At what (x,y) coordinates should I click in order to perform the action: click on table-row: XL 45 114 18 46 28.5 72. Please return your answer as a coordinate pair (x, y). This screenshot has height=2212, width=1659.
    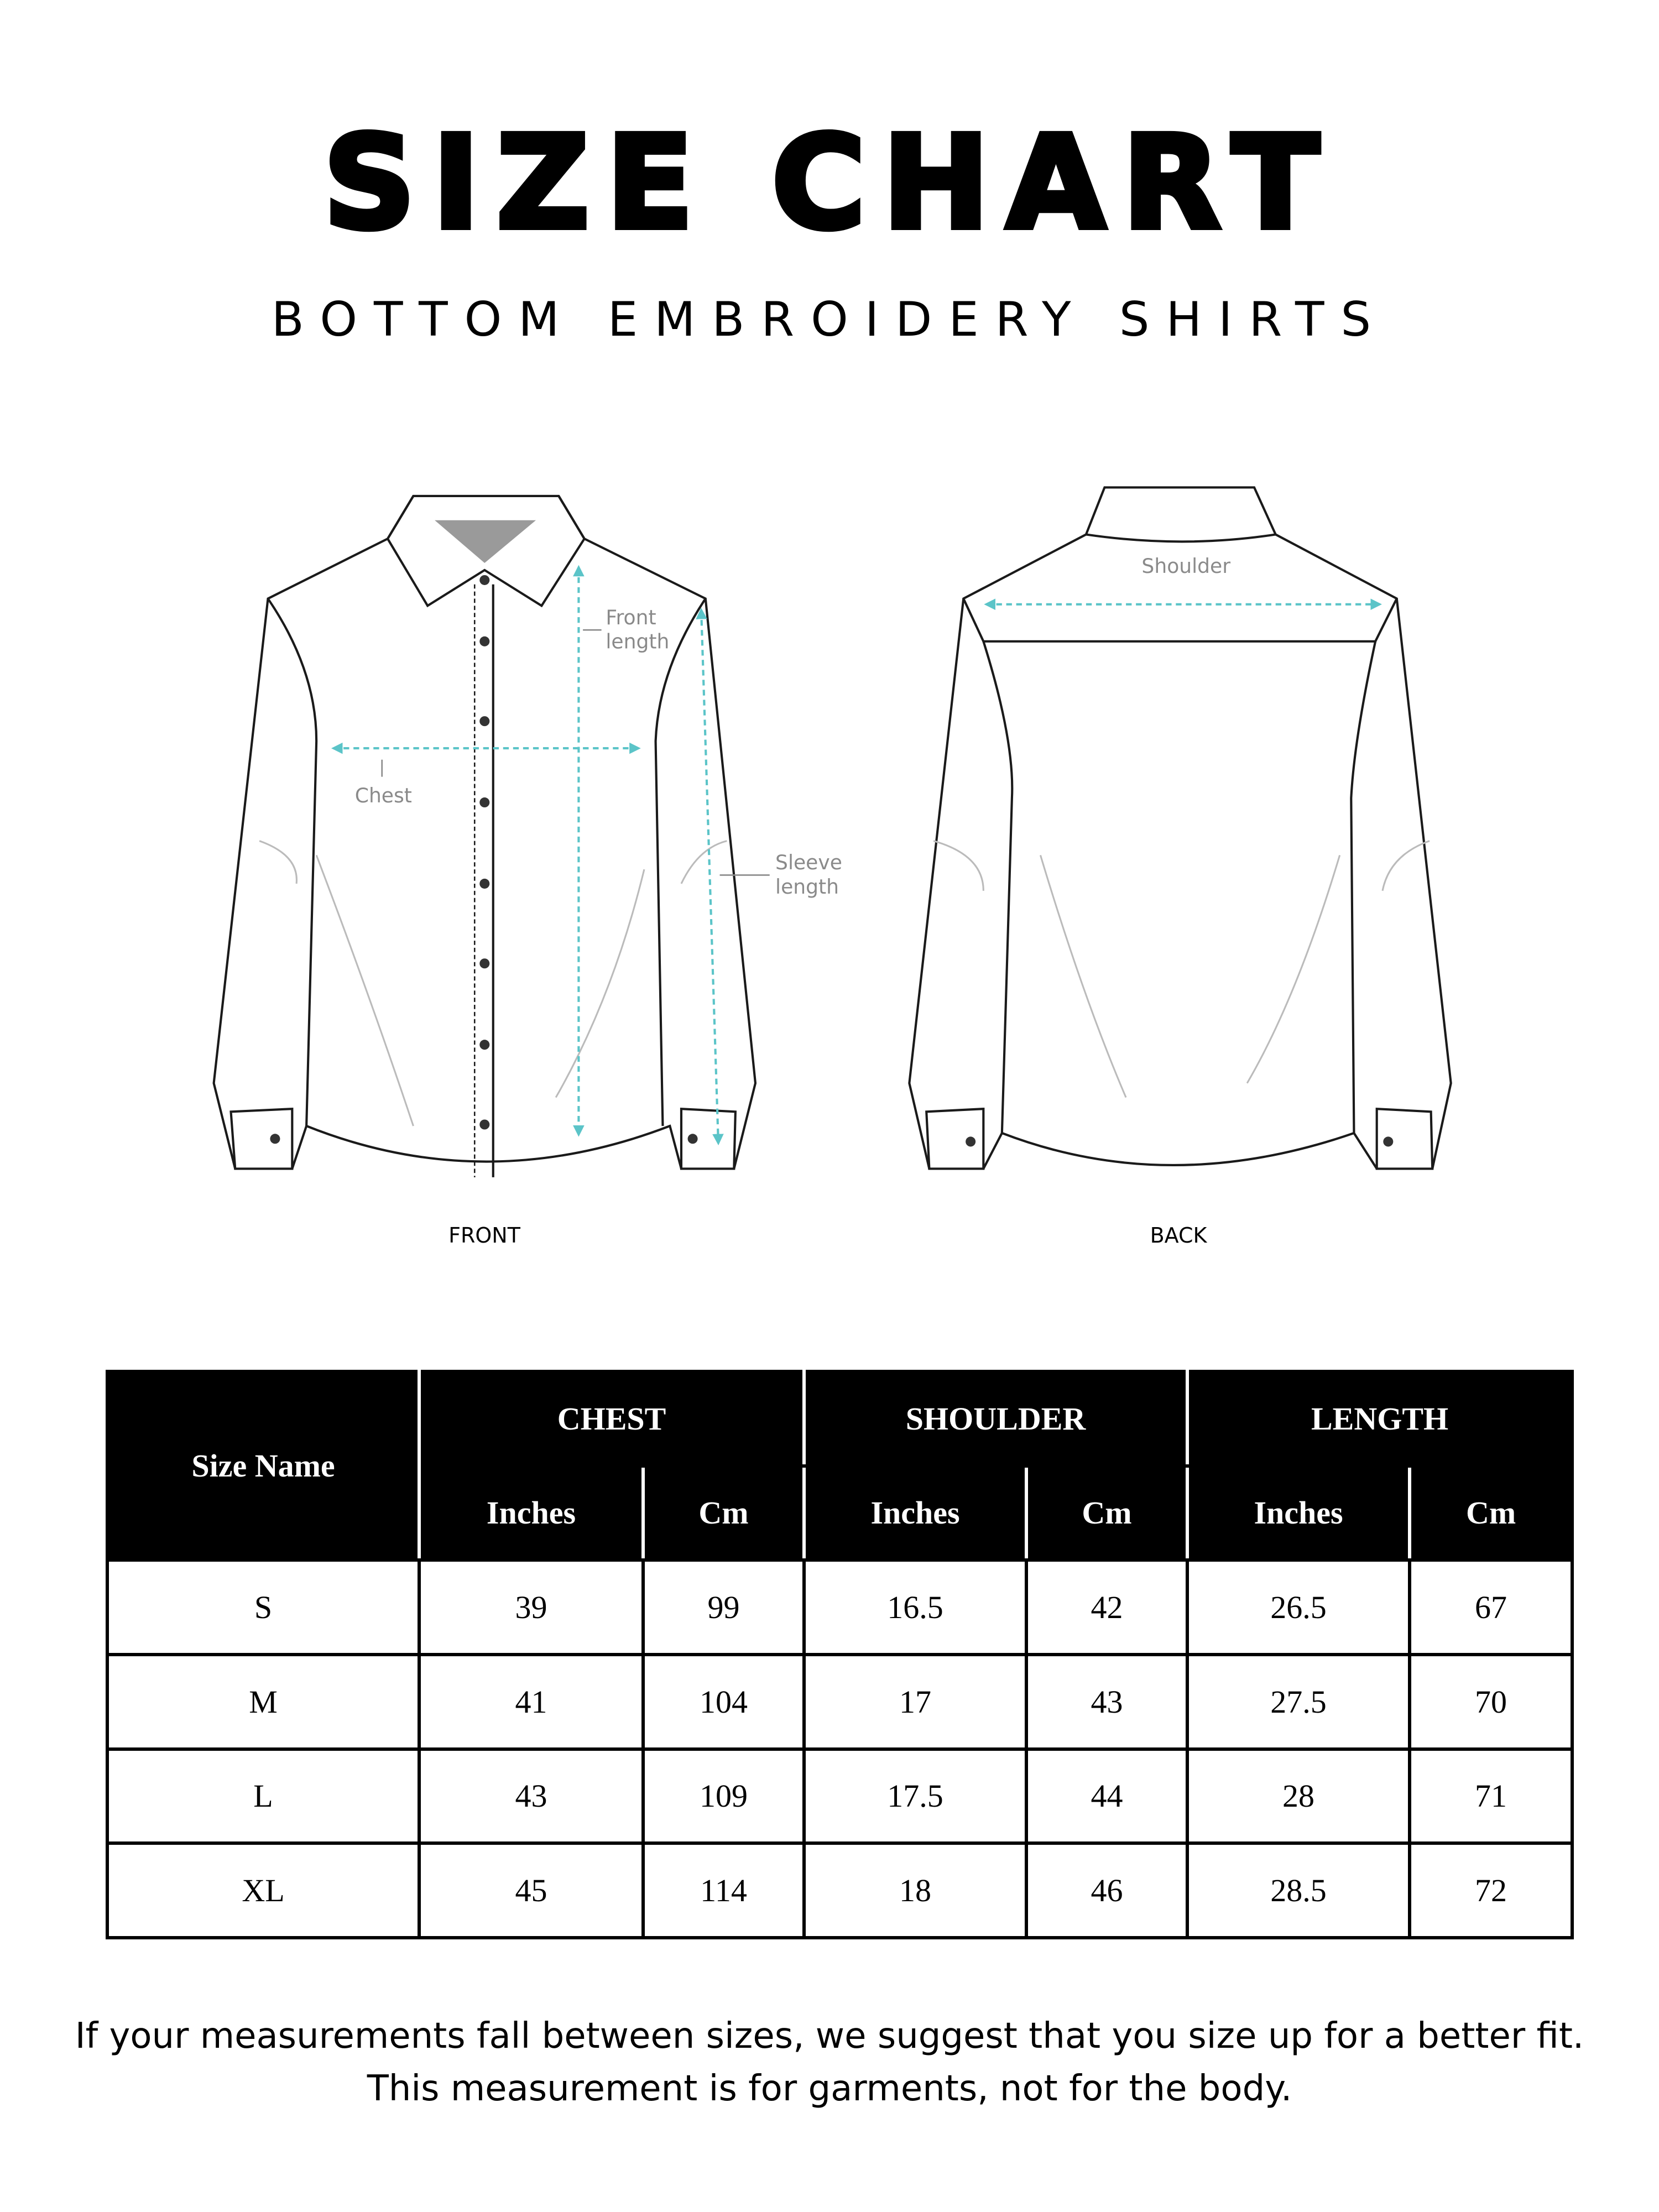
    Looking at the image, I should click on (840, 1890).